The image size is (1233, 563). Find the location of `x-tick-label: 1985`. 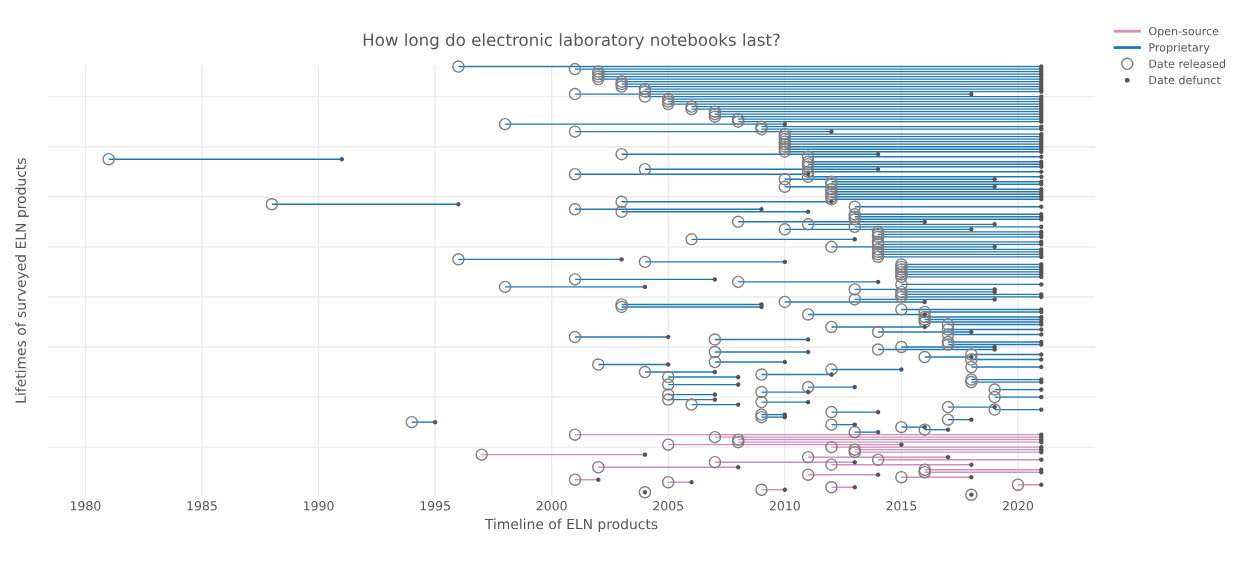

x-tick-label: 1985 is located at coordinates (202, 506).